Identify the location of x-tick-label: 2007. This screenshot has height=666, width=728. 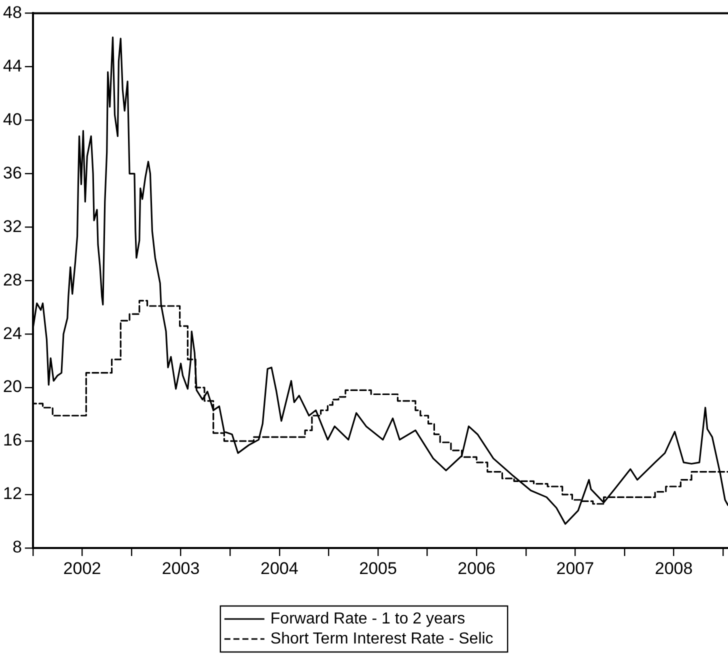
(575, 568).